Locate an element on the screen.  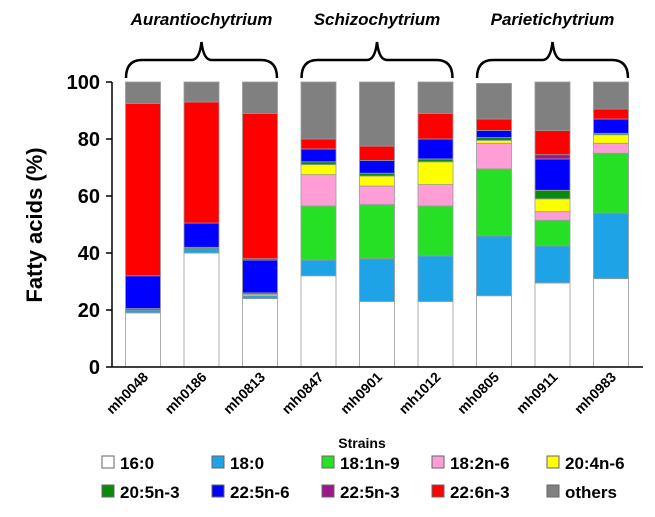
bar-stack-mh0911 is located at coordinates (552, 224).